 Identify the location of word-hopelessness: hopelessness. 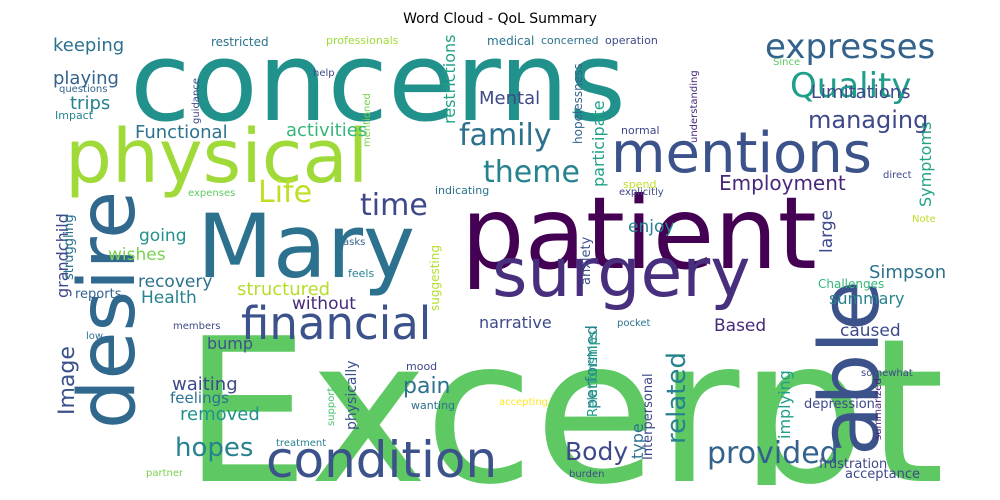
(578, 103).